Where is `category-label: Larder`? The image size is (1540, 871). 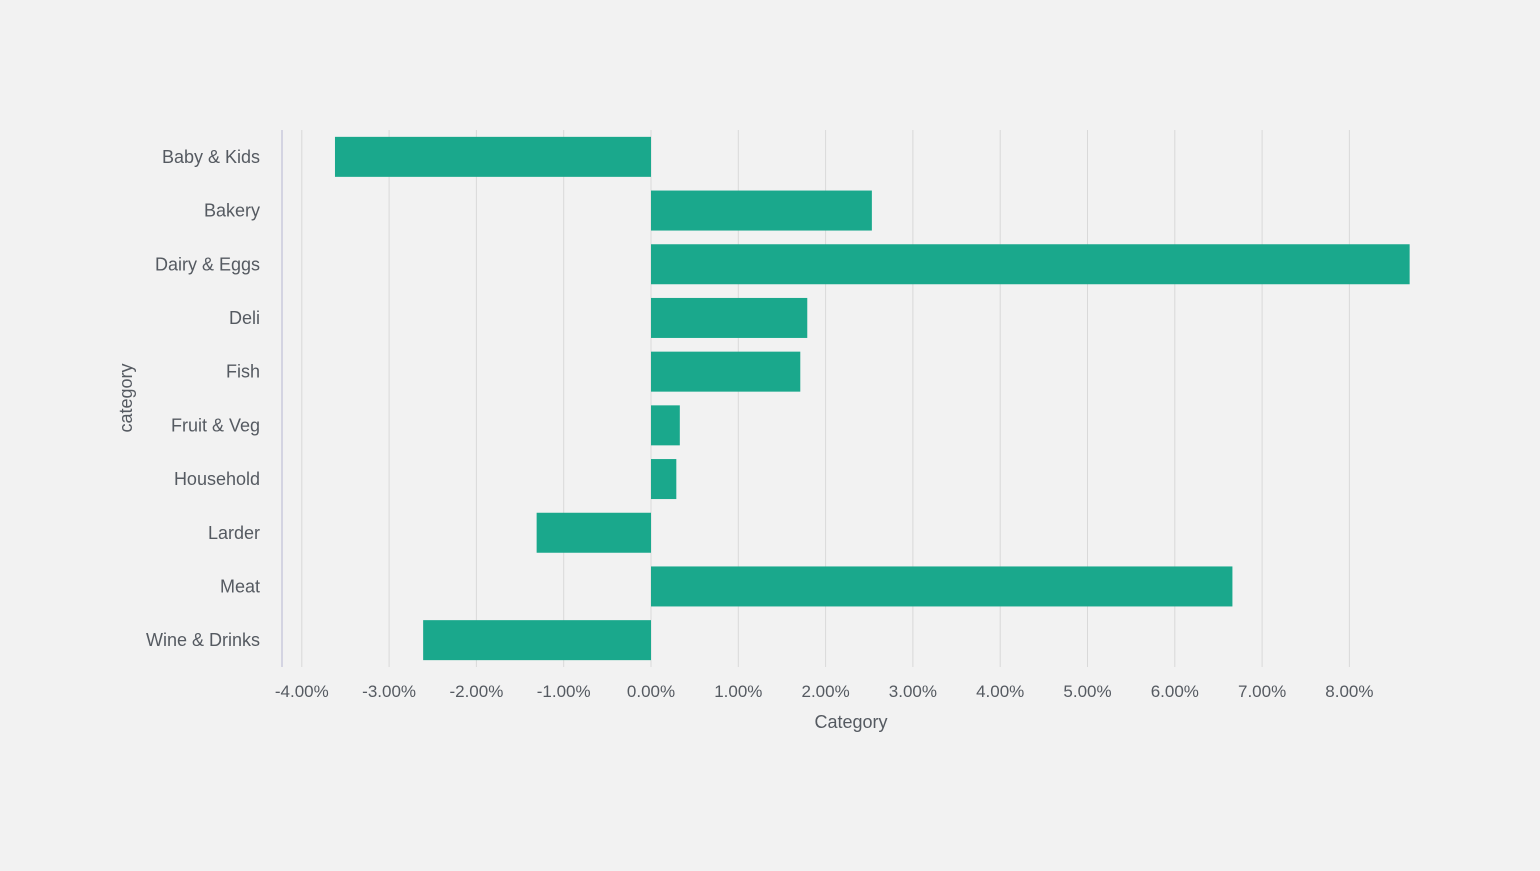
category-label: Larder is located at coordinates (234, 533).